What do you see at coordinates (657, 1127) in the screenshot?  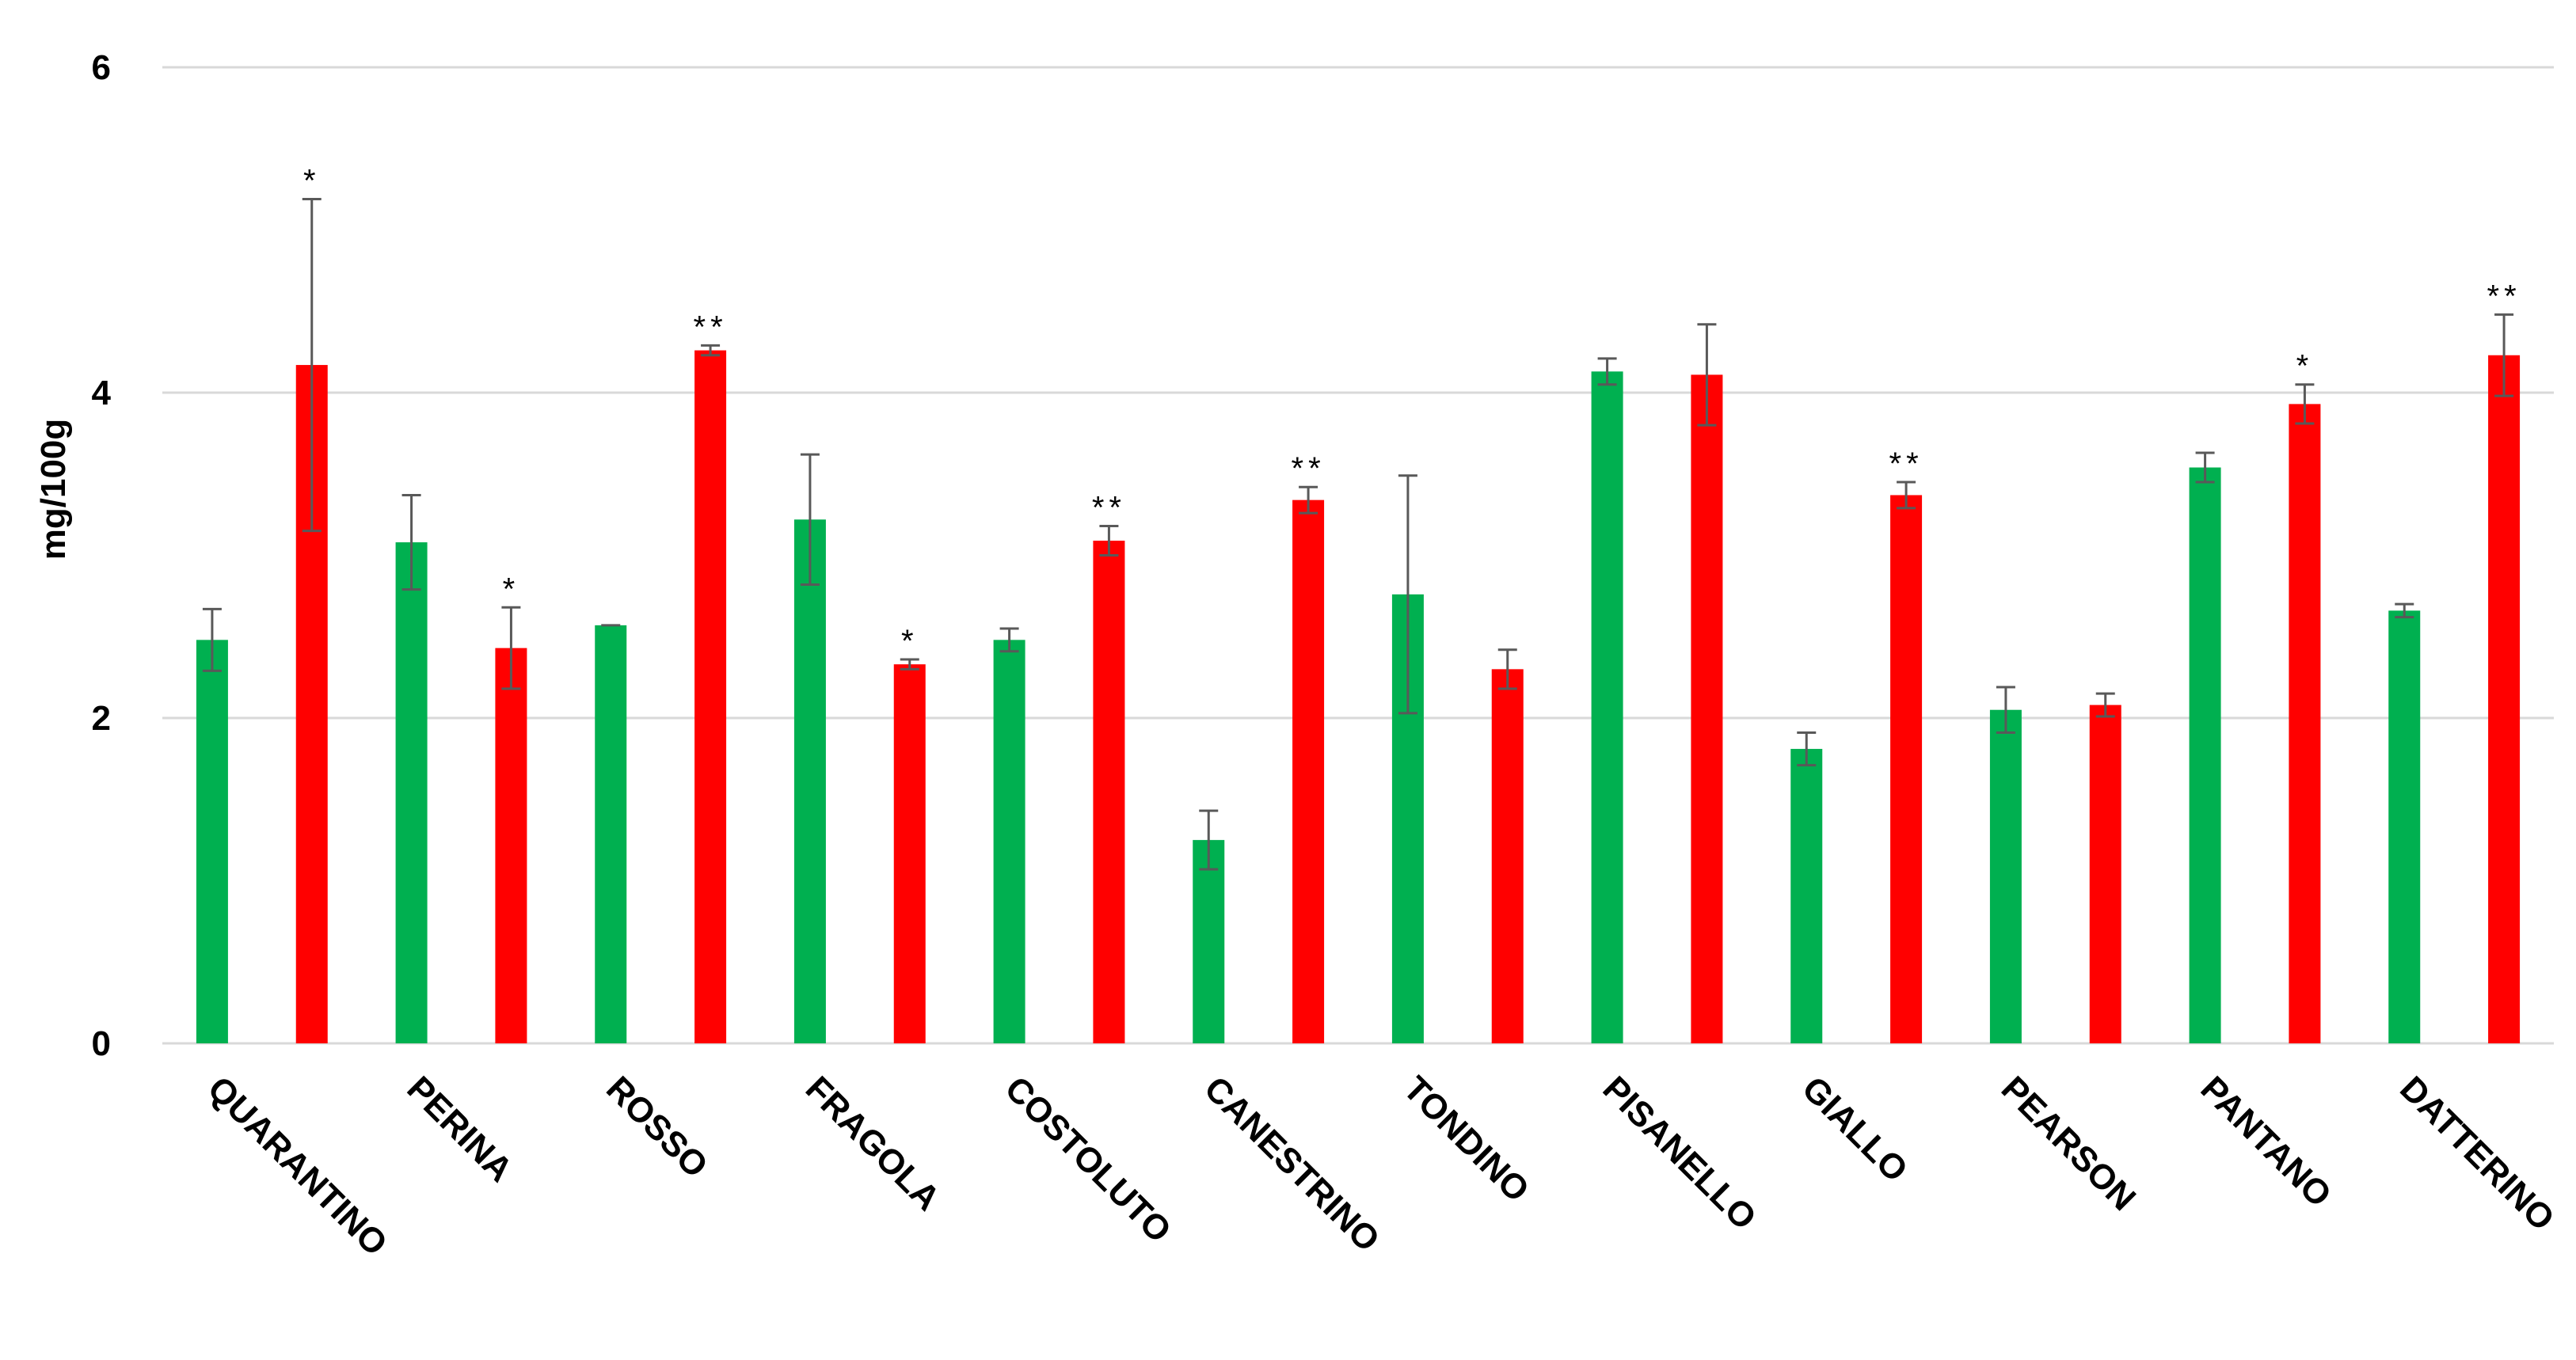 I see `x-tick-label: ROSSO` at bounding box center [657, 1127].